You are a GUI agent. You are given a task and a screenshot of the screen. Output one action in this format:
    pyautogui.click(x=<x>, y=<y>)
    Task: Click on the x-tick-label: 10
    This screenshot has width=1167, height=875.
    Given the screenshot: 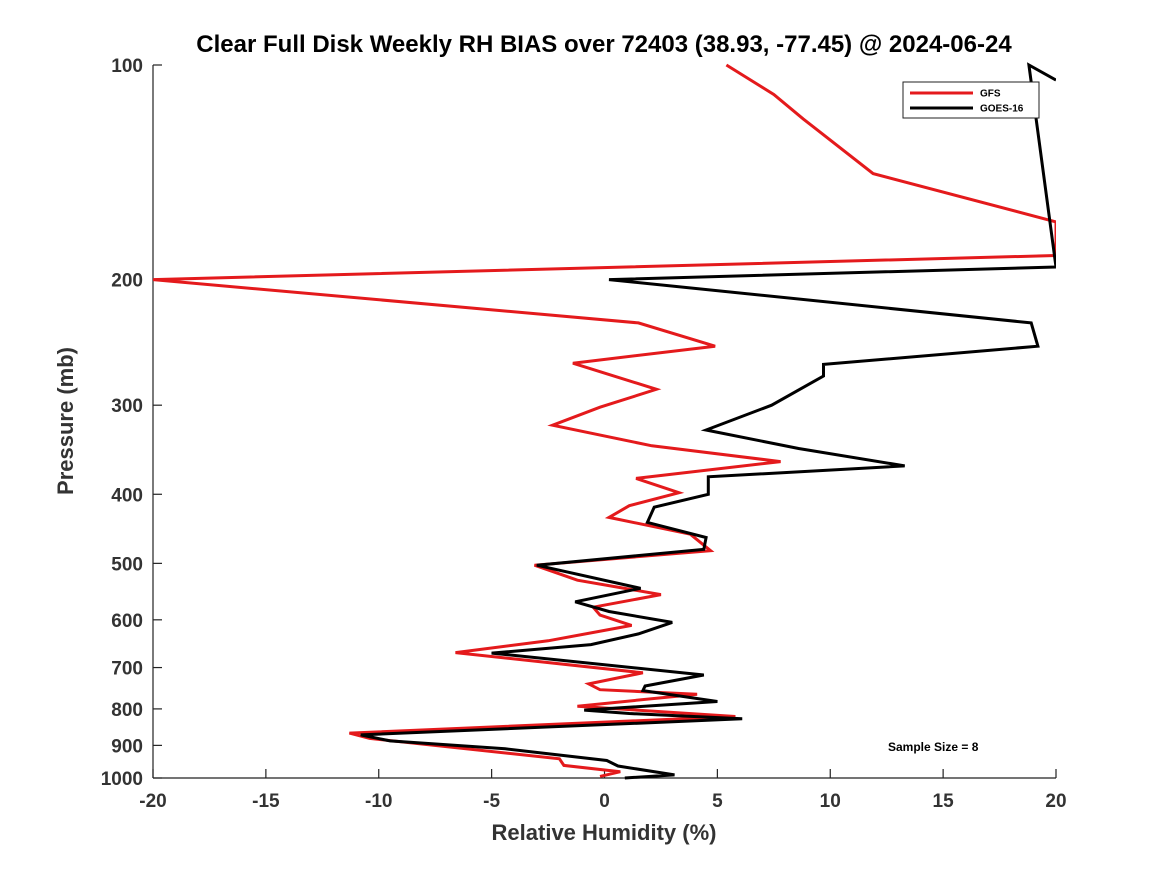 What is the action you would take?
    pyautogui.click(x=830, y=801)
    